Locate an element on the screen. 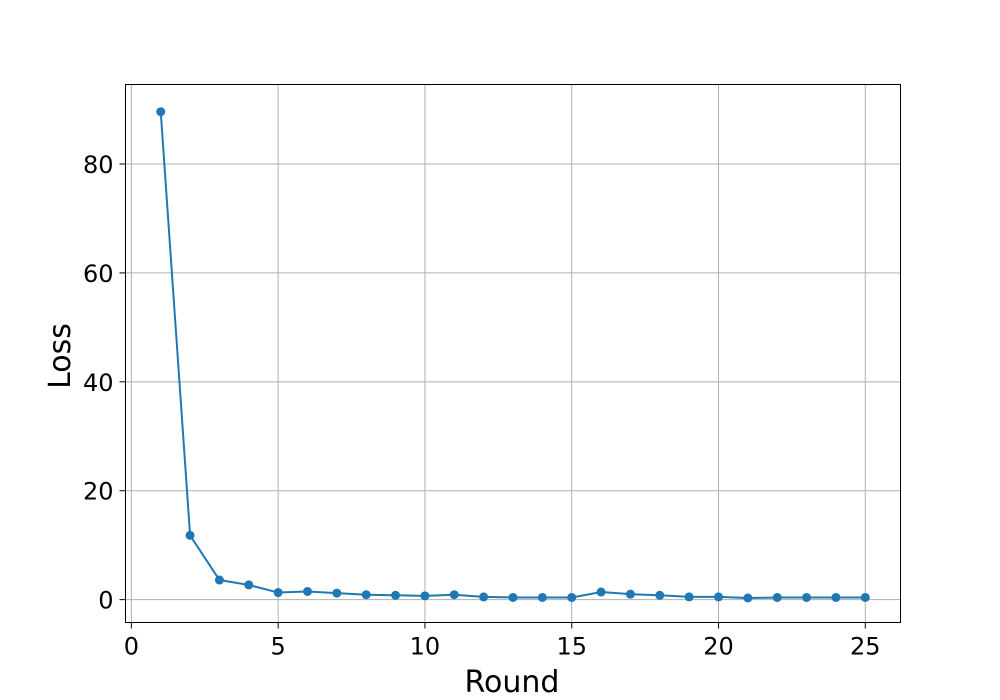 The image size is (1000, 700). x-tick-label: 0 is located at coordinates (131, 647).